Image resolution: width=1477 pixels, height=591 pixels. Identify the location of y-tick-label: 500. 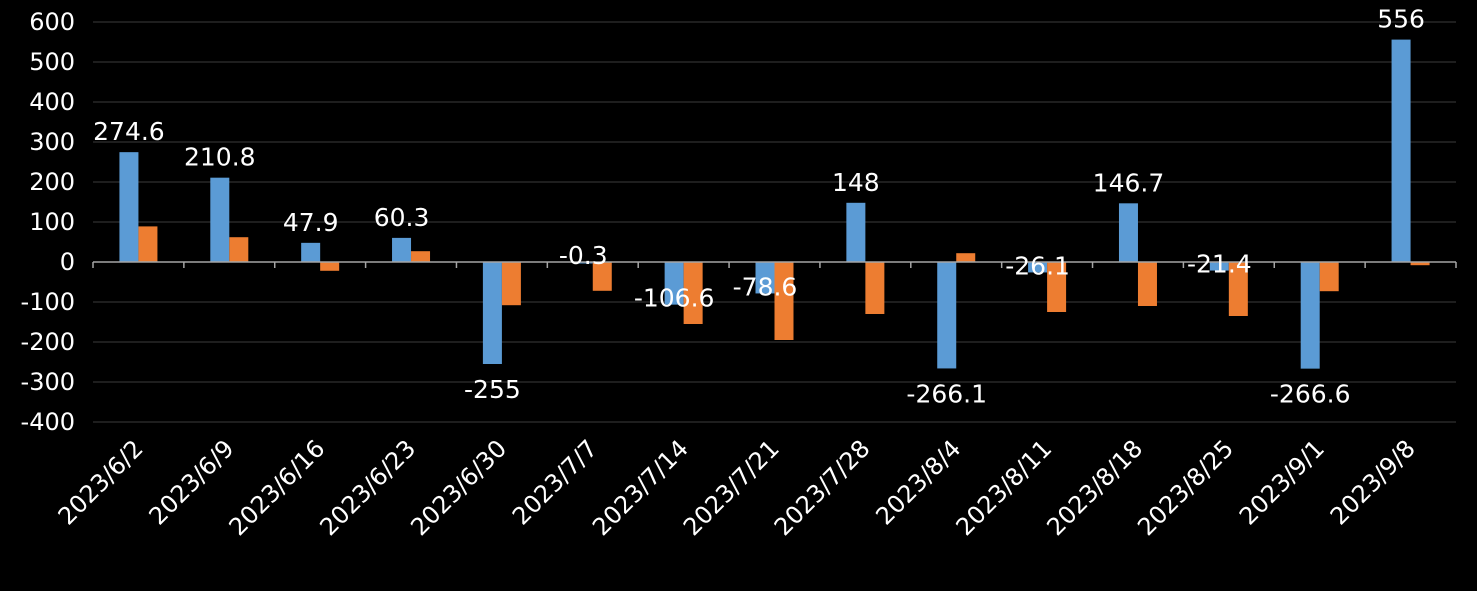
(52, 62).